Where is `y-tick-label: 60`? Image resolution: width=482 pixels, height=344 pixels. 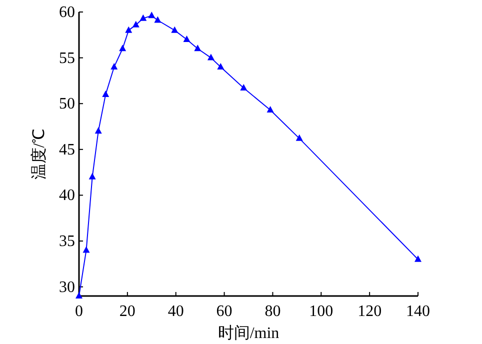 y-tick-label: 60 is located at coordinates (67, 12).